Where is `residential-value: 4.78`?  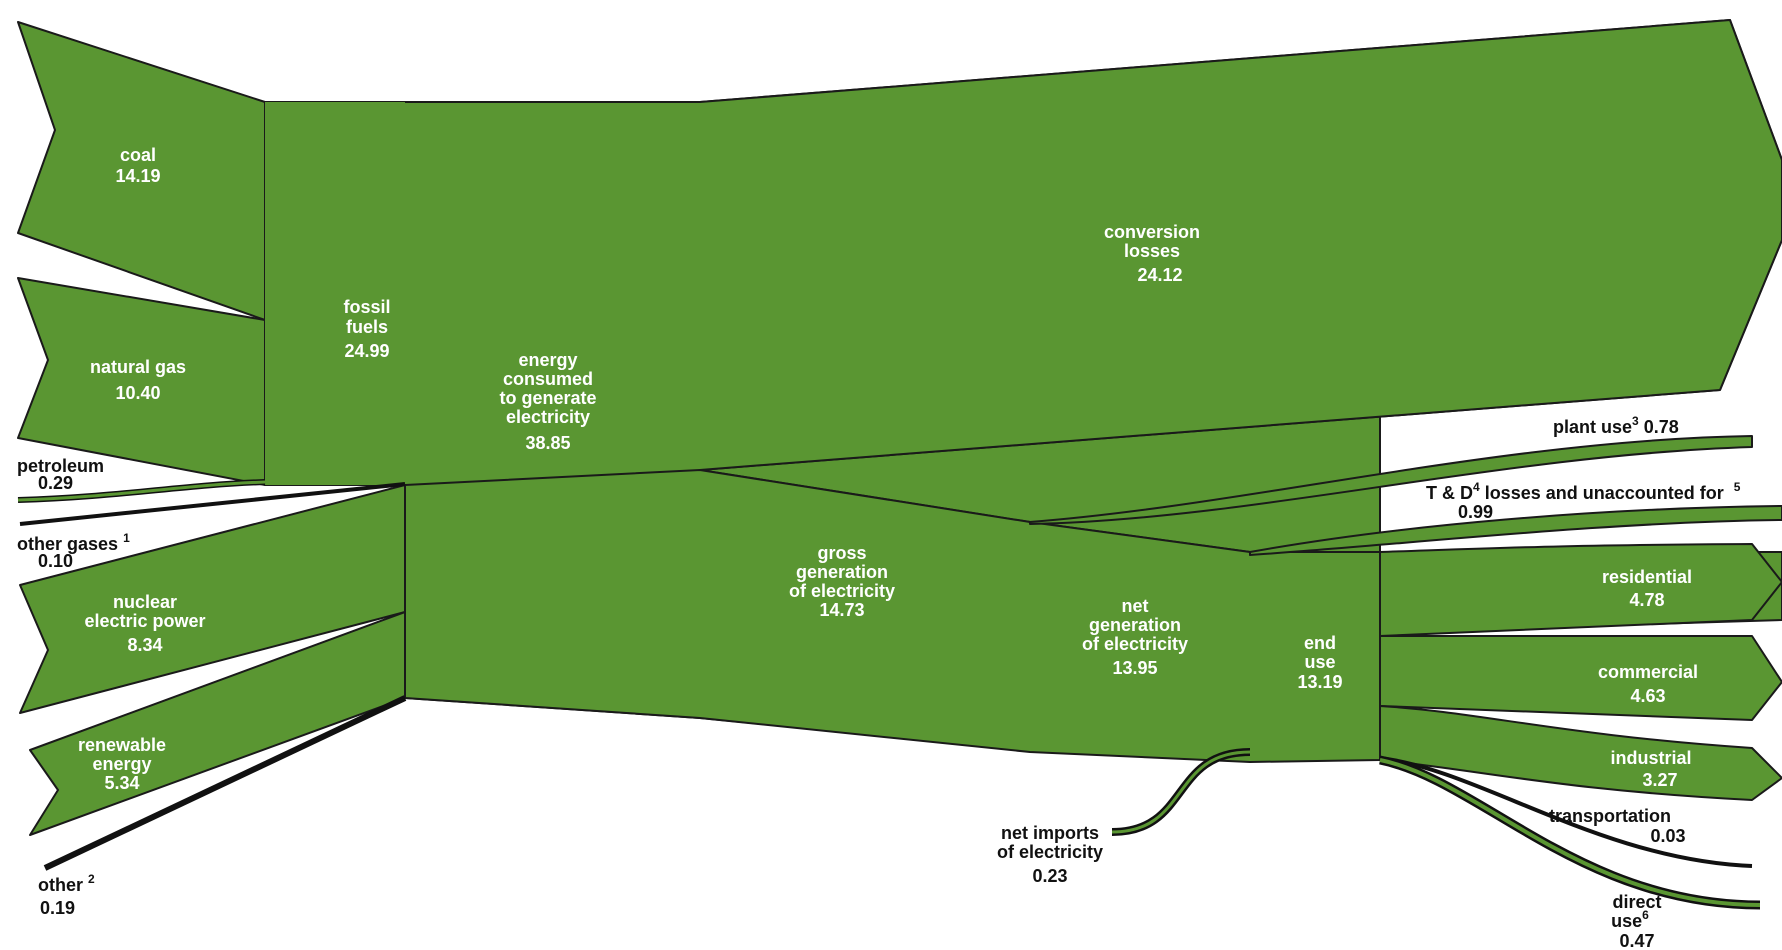
residential-value: 4.78 is located at coordinates (1646, 600).